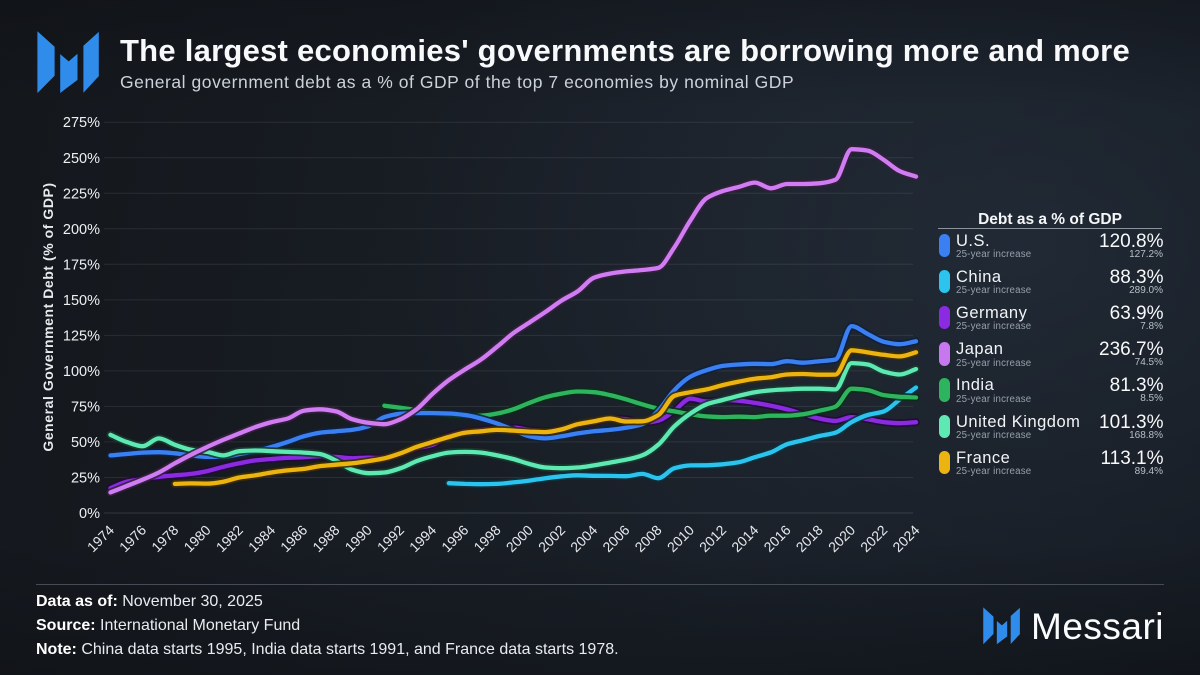 This screenshot has height=675, width=1200. Describe the element at coordinates (744, 538) in the screenshot. I see `svg-text: 2014` at that location.